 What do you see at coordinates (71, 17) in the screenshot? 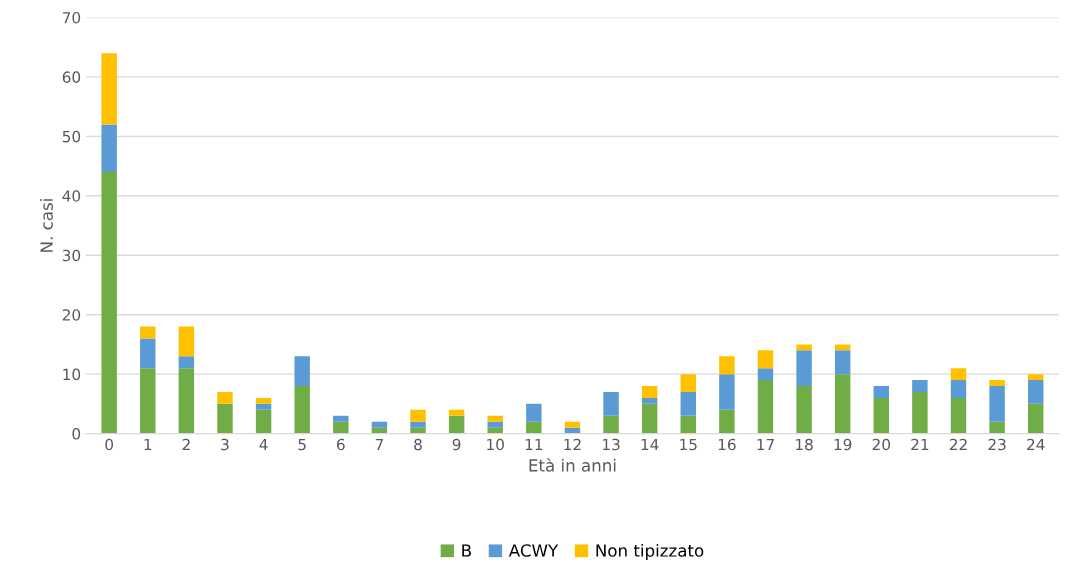
I see `y-tick-label: 70` at bounding box center [71, 17].